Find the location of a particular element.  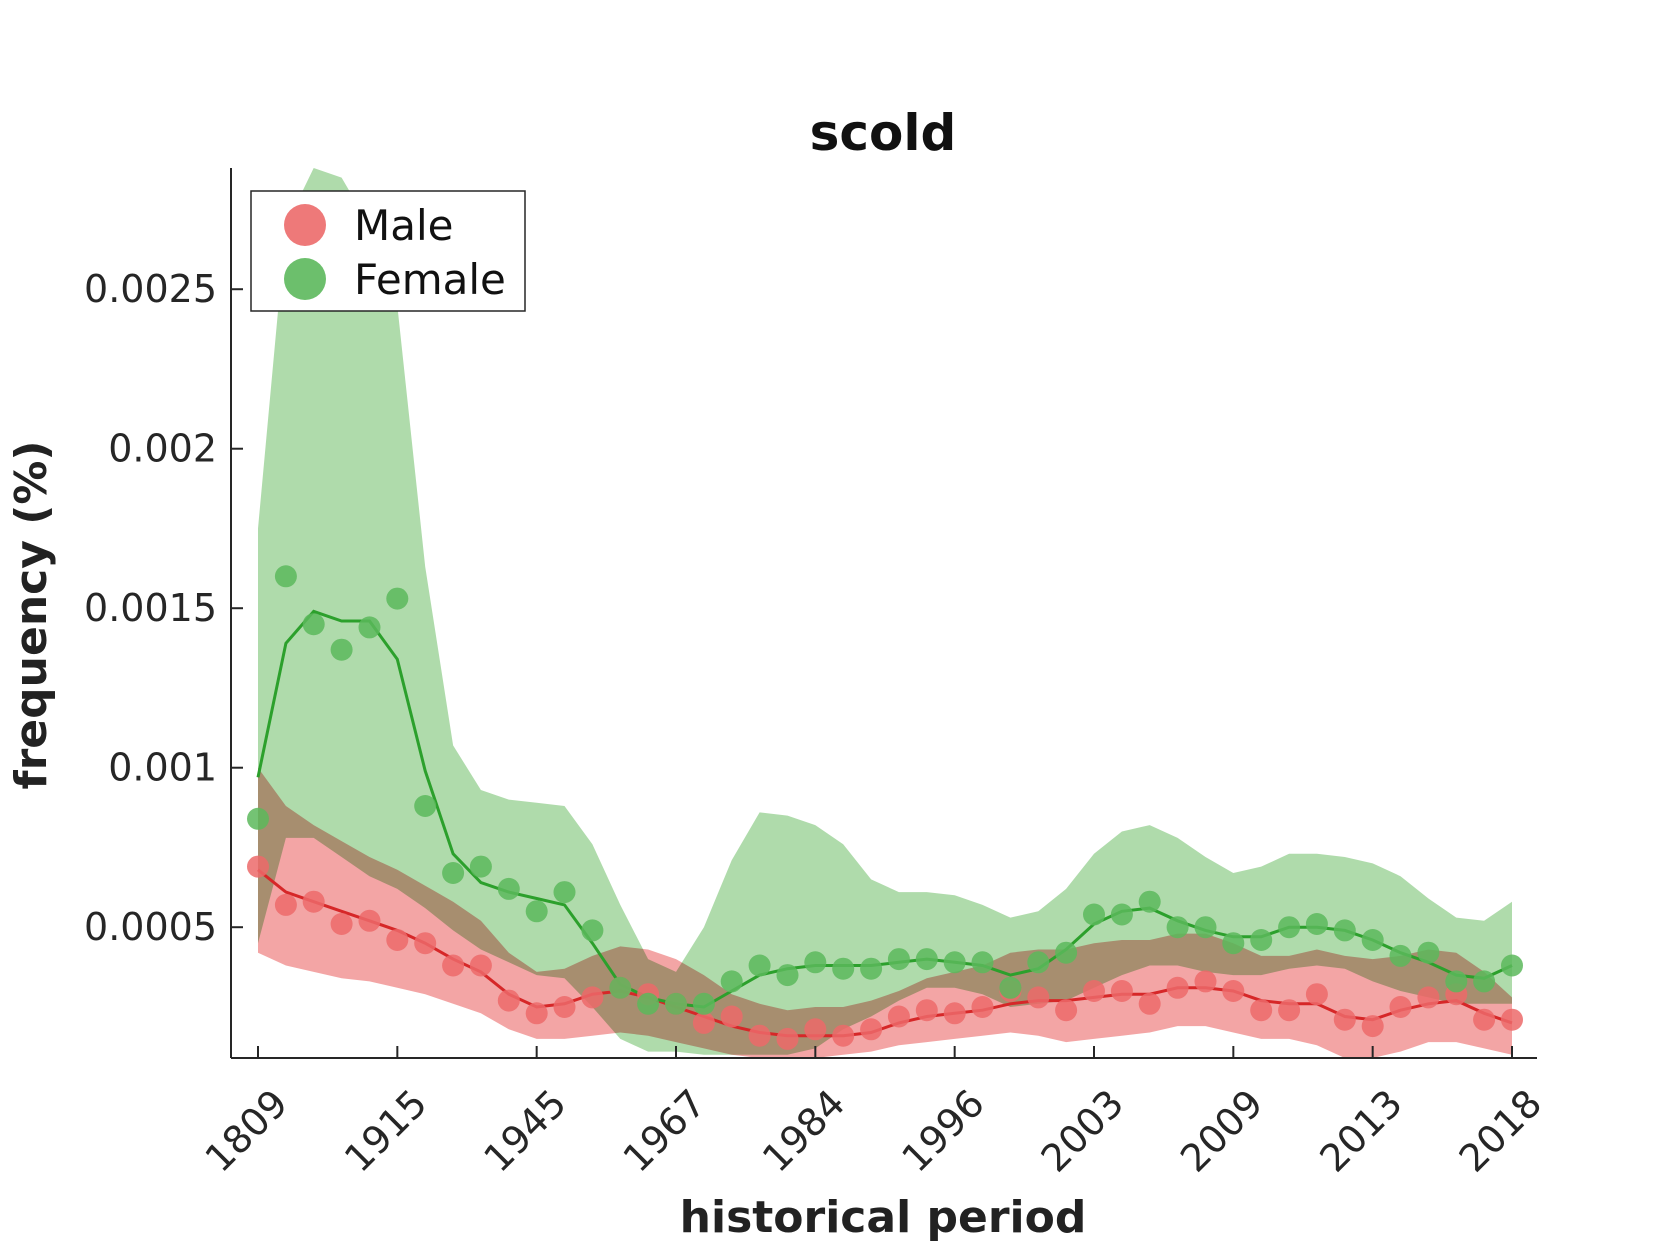

y-tick-label: 0.002 is located at coordinates (162, 449).